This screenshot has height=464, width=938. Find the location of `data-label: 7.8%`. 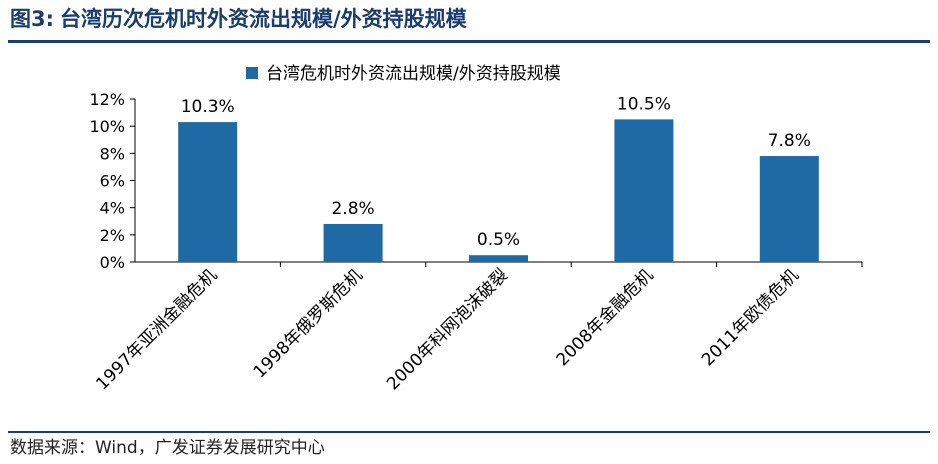

data-label: 7.8% is located at coordinates (789, 141).